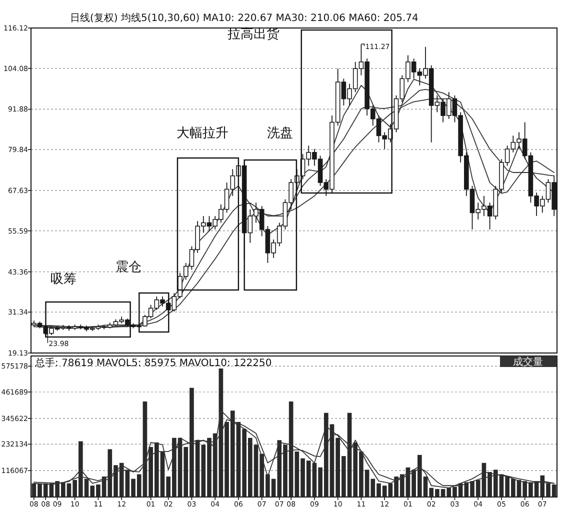 The image size is (563, 508). Describe the element at coordinates (153, 363) in the screenshot. I see `chart-title: 总手: 78619 MAVOL5: 85975 MAVOL10: 122250` at that location.